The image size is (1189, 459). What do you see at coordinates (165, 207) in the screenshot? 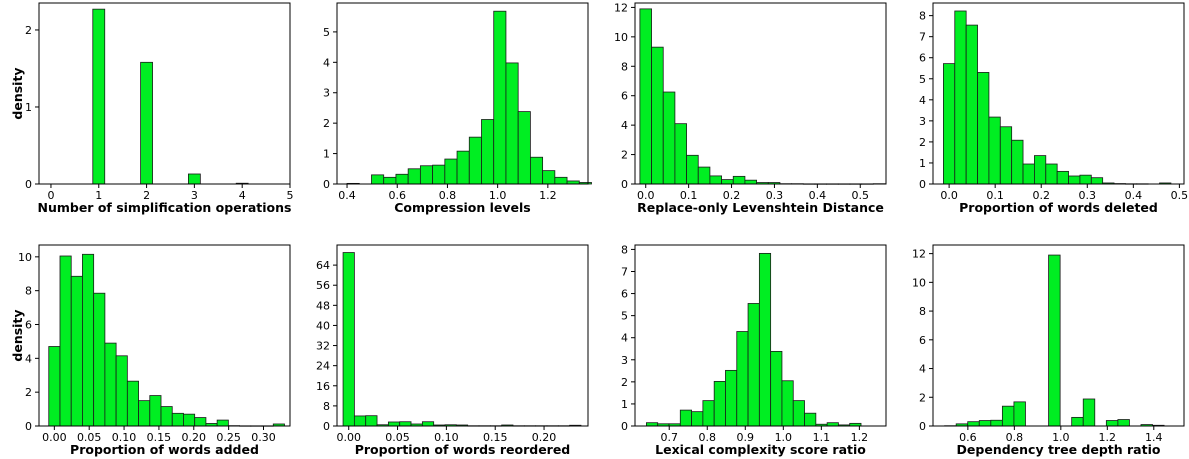
I see `x-axis-label: Number of simplification operations` at bounding box center [165, 207].